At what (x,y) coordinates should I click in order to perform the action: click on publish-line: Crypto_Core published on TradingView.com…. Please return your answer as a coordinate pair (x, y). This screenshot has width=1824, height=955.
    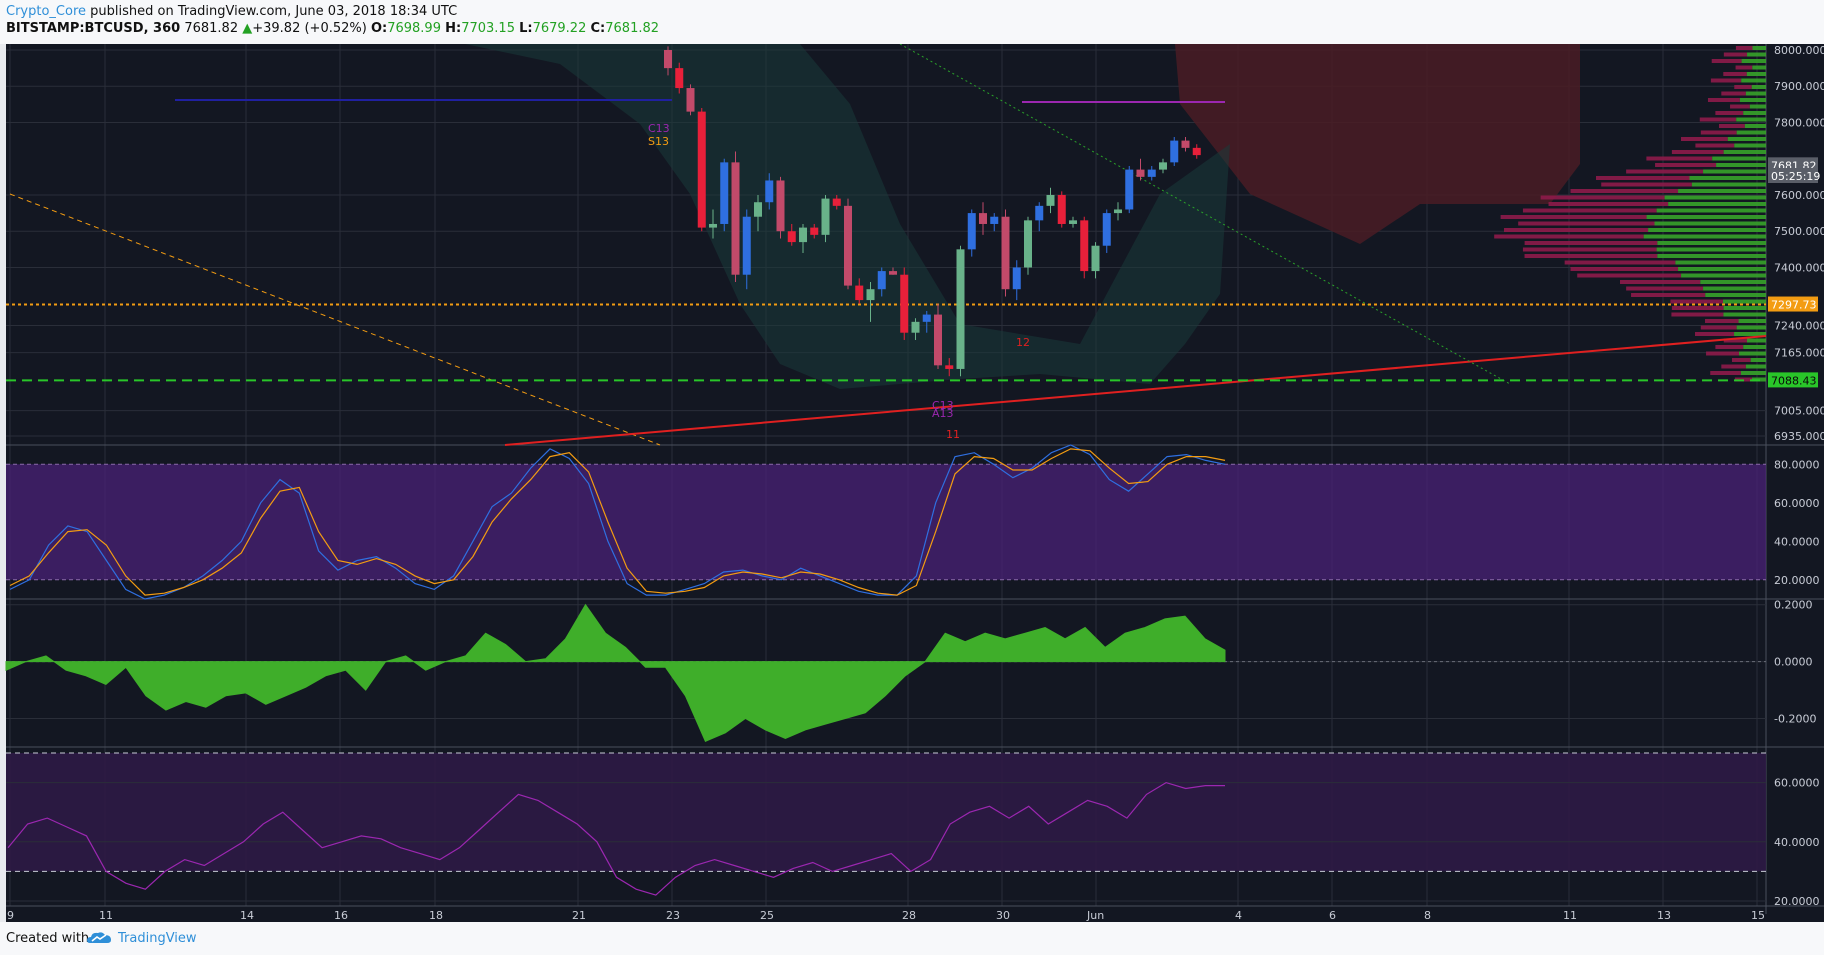
    Looking at the image, I should click on (231, 11).